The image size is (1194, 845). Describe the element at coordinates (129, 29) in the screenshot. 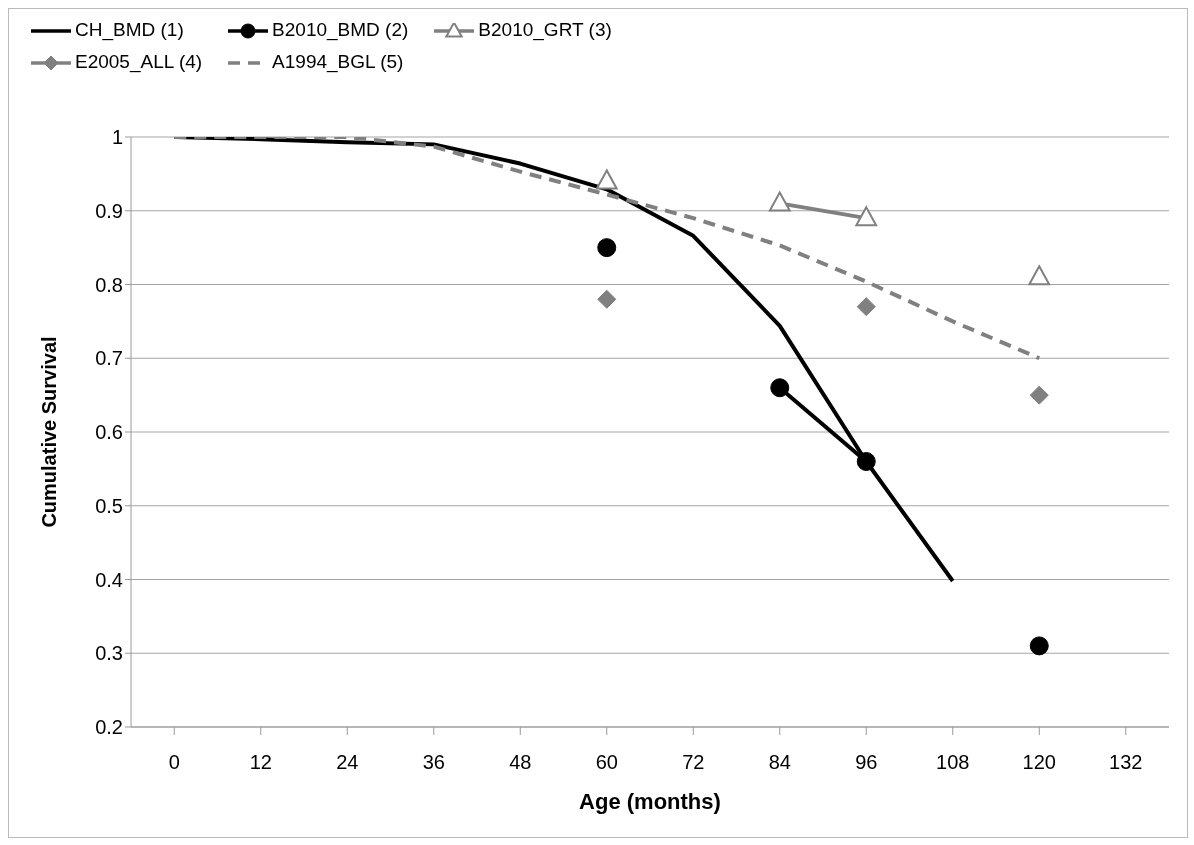

I see `legend-label: CH_BMD (1)` at that location.